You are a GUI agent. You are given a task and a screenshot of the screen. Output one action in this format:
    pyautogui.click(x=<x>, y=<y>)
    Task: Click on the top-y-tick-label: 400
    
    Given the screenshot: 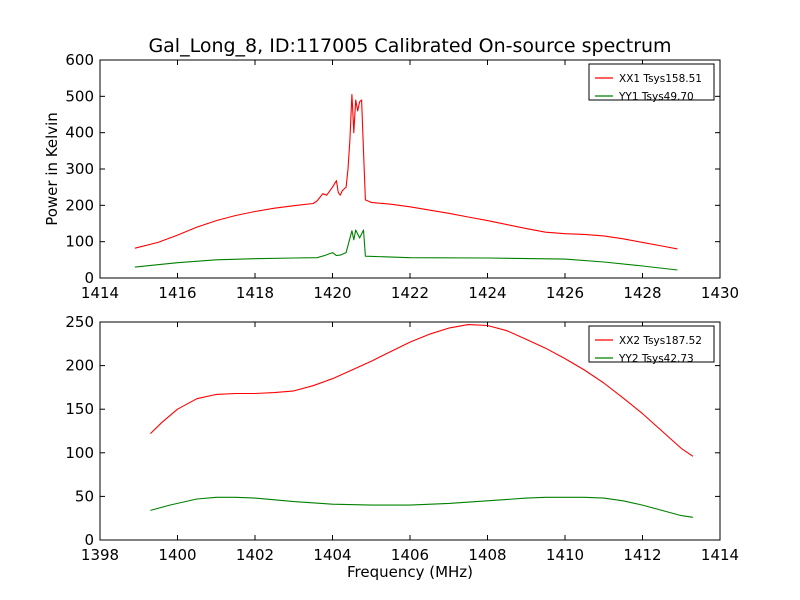 What is the action you would take?
    pyautogui.click(x=79, y=133)
    